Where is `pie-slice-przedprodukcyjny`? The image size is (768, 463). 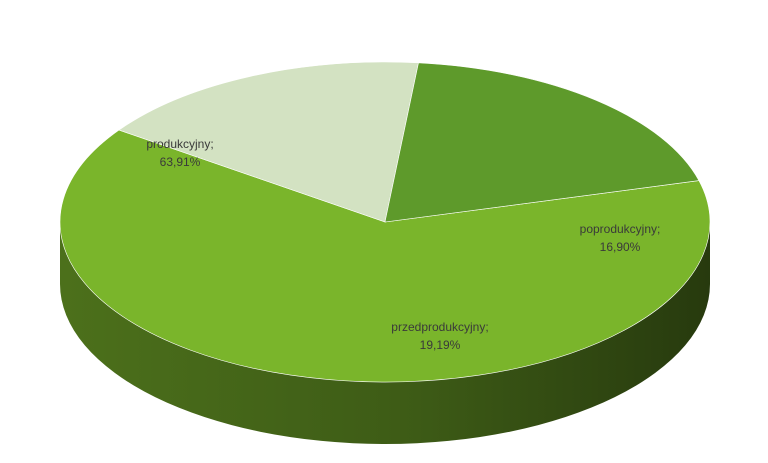
pie-slice-przedprodukcyjny is located at coordinates (542, 142).